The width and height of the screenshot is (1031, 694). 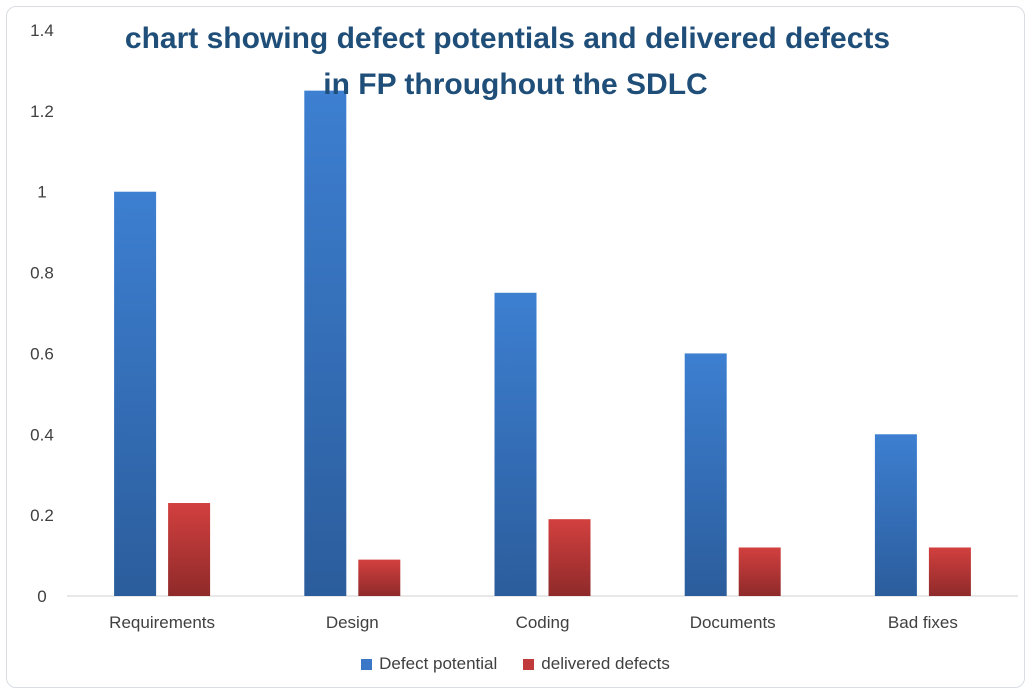 What do you see at coordinates (42, 273) in the screenshot?
I see `y-tick-label: 0.8` at bounding box center [42, 273].